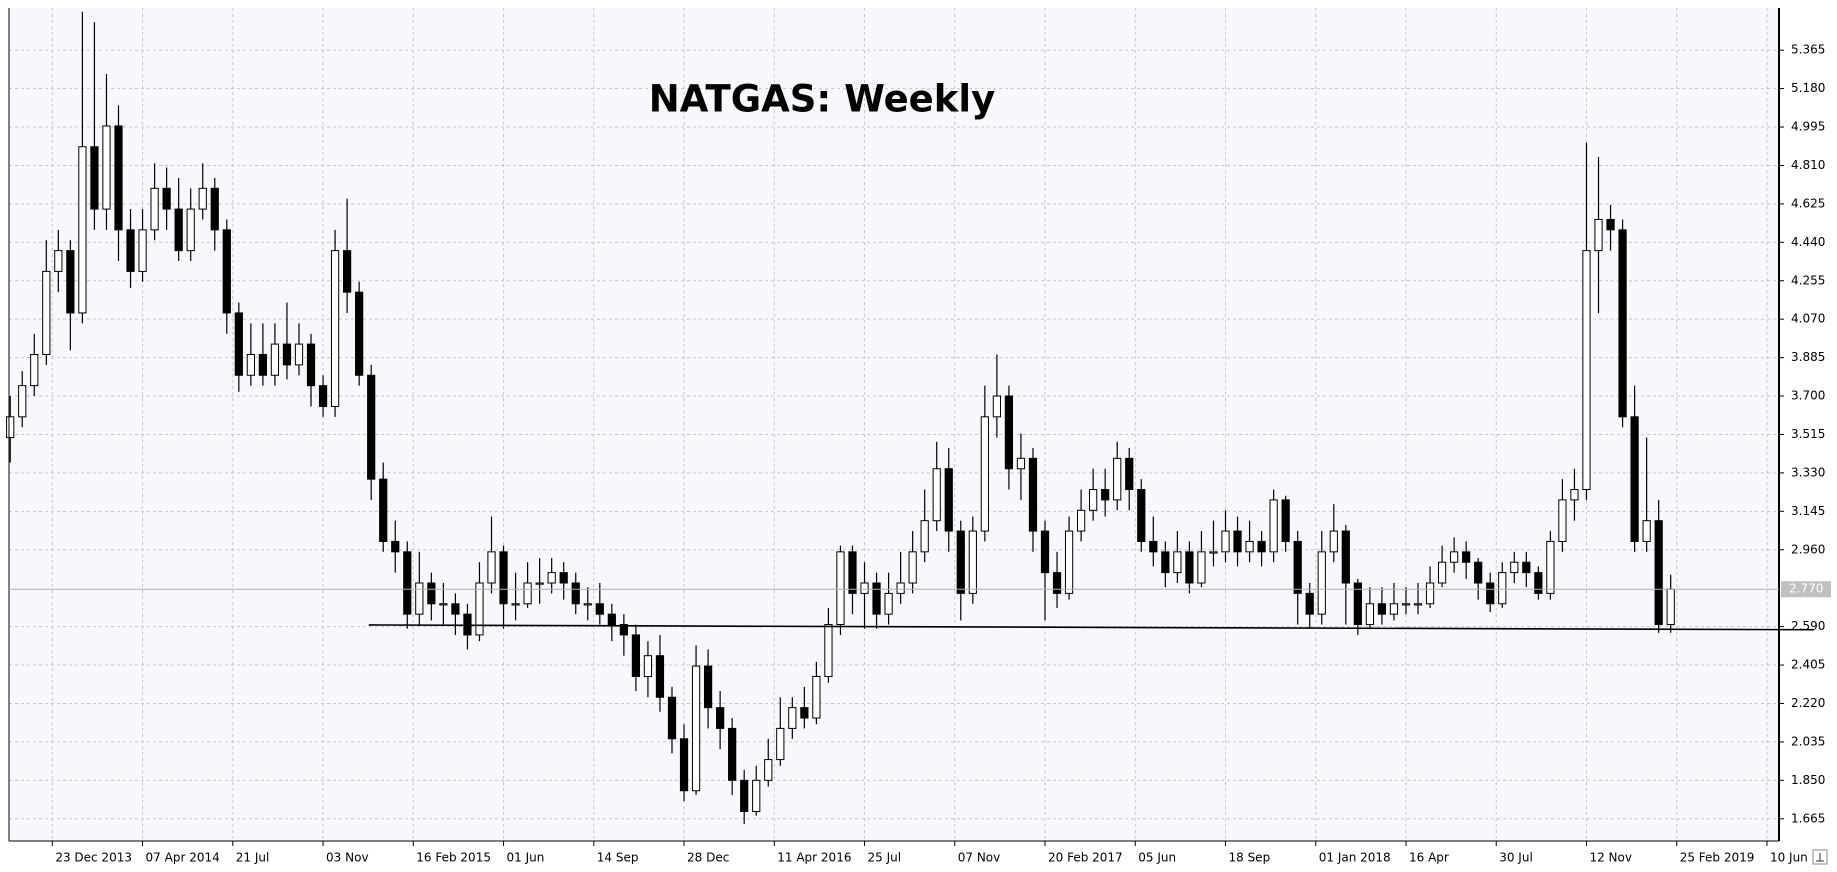  I want to click on y-tick-label: 1.850, so click(1808, 780).